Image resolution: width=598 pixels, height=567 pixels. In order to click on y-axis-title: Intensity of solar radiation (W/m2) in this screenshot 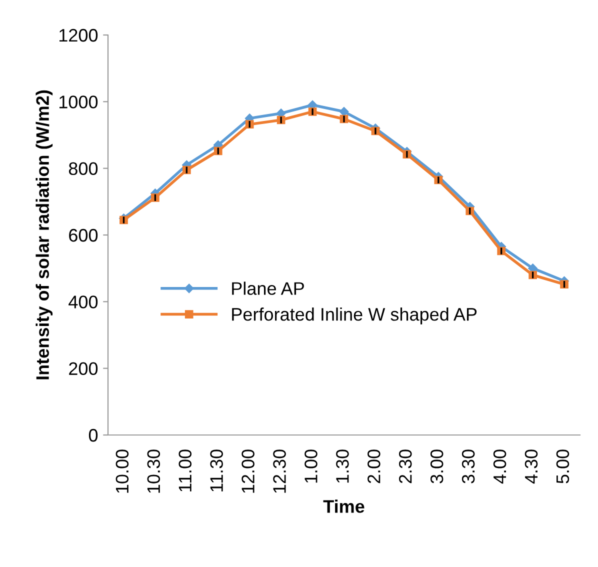, I will do `click(44, 235)`.